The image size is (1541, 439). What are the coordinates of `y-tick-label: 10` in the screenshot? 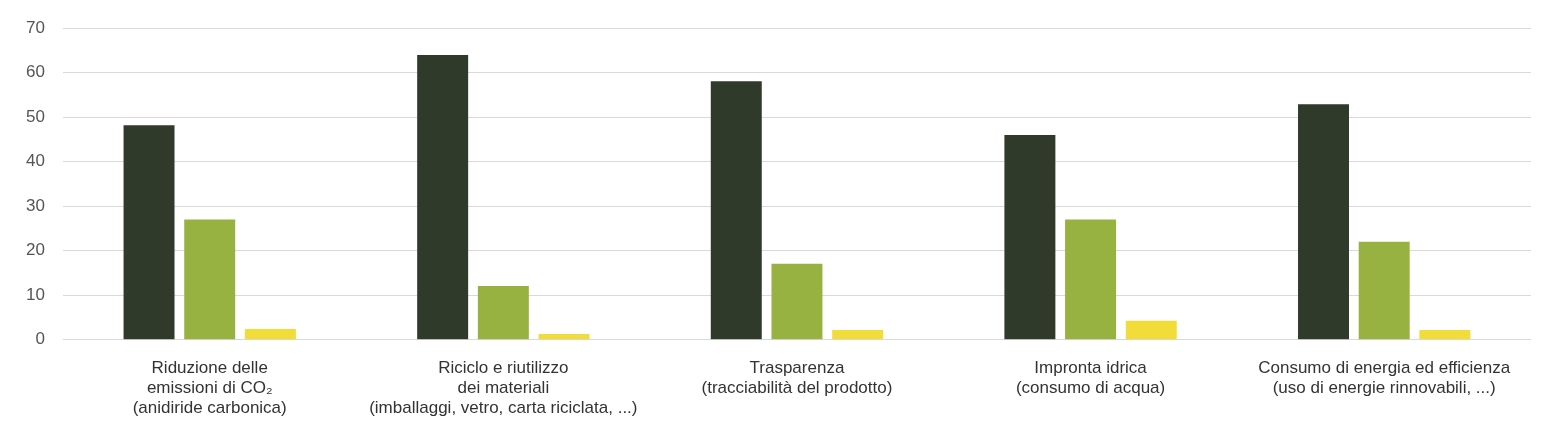 It's located at (35, 294).